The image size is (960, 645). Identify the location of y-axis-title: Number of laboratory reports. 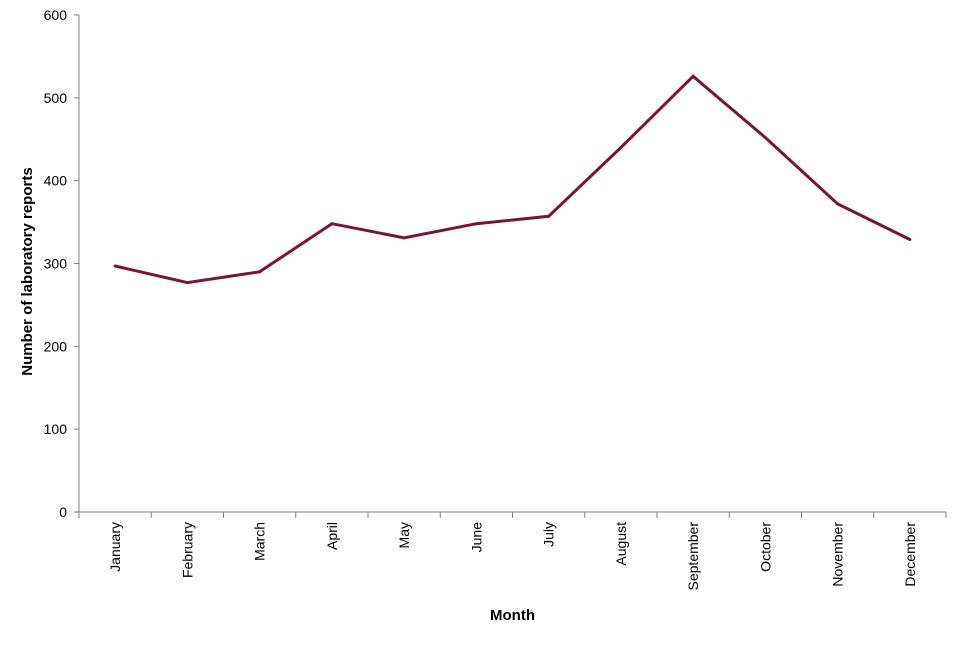
(27, 271).